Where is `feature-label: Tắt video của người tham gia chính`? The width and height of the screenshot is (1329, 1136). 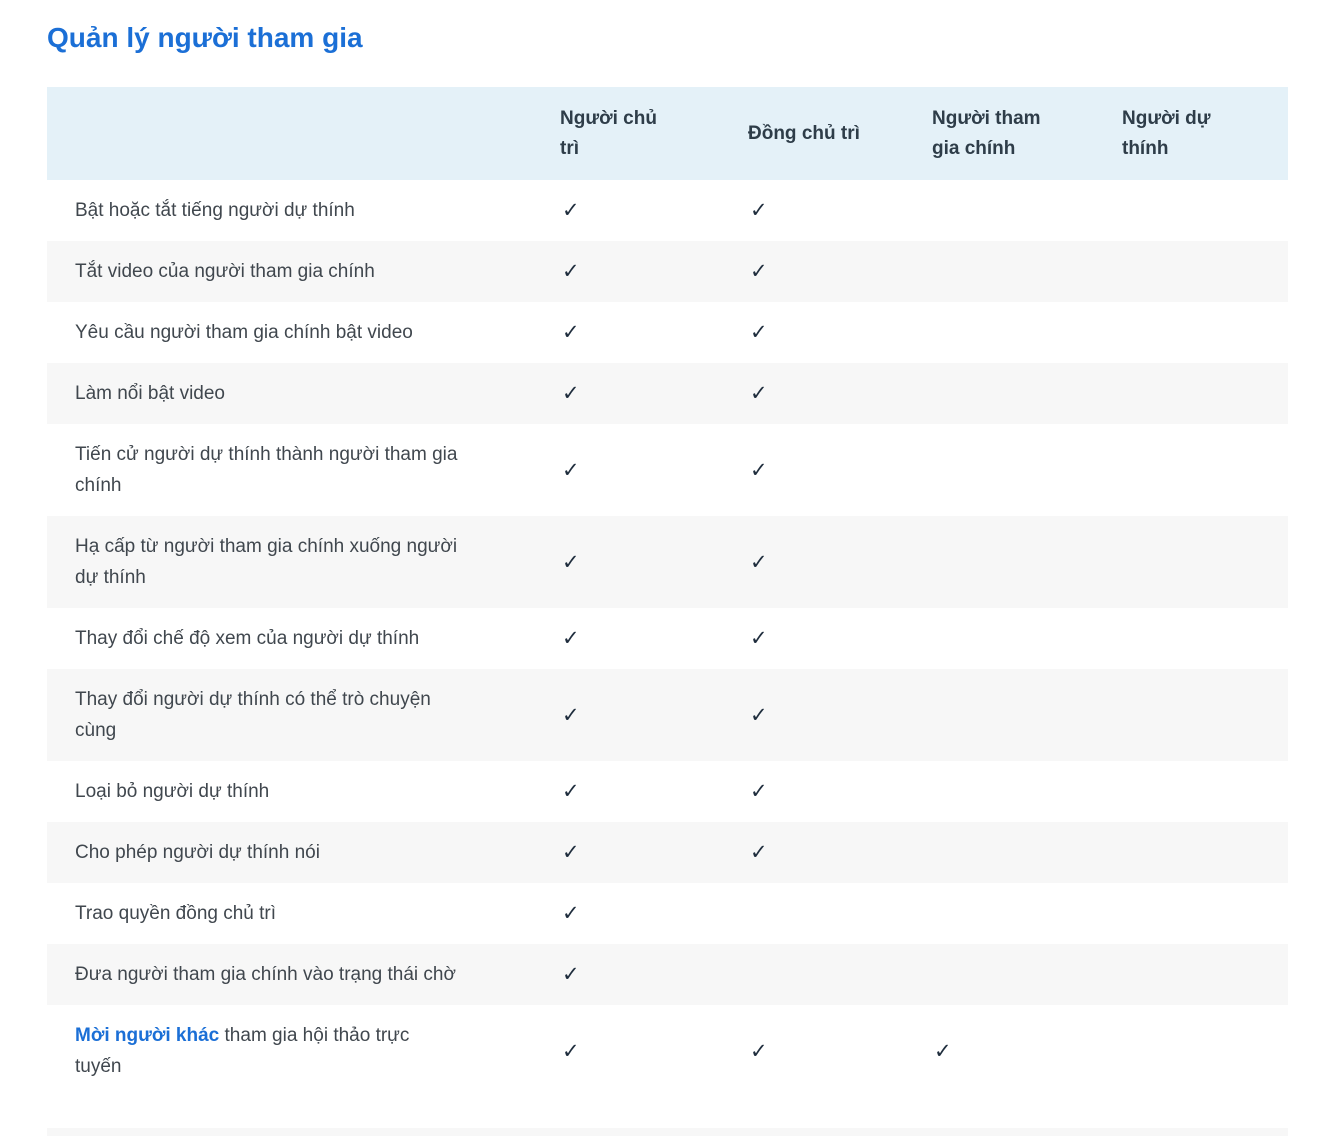 feature-label: Tắt video của người tham gia chính is located at coordinates (303, 271).